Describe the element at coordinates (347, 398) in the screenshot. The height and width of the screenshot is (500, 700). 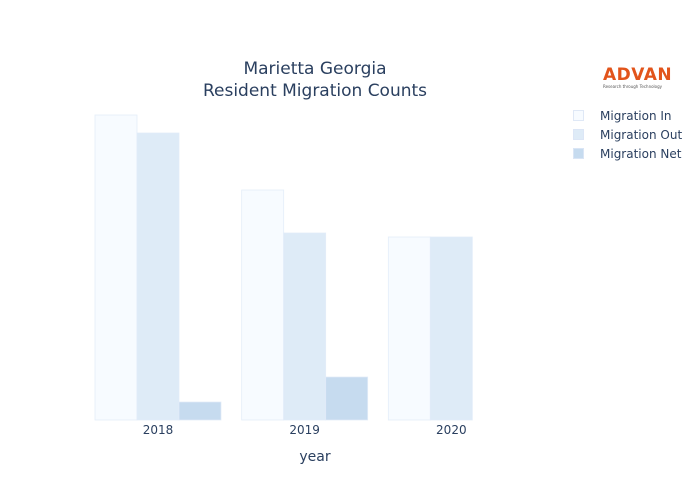
I see `bar-migration-net-2019` at that location.